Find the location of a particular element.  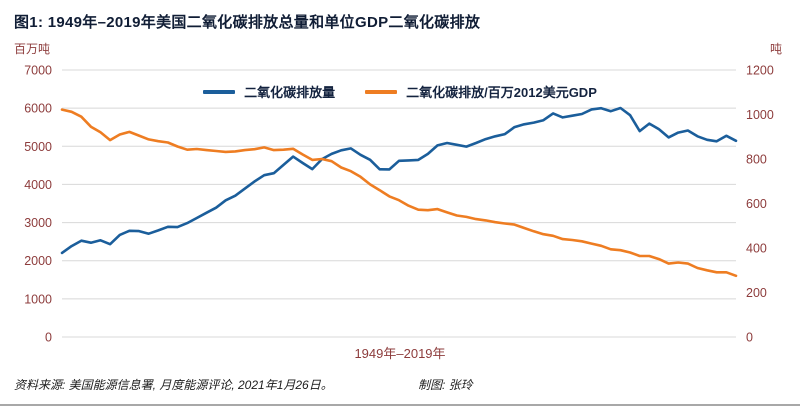

left-tick-label: 4000 is located at coordinates (38, 185).